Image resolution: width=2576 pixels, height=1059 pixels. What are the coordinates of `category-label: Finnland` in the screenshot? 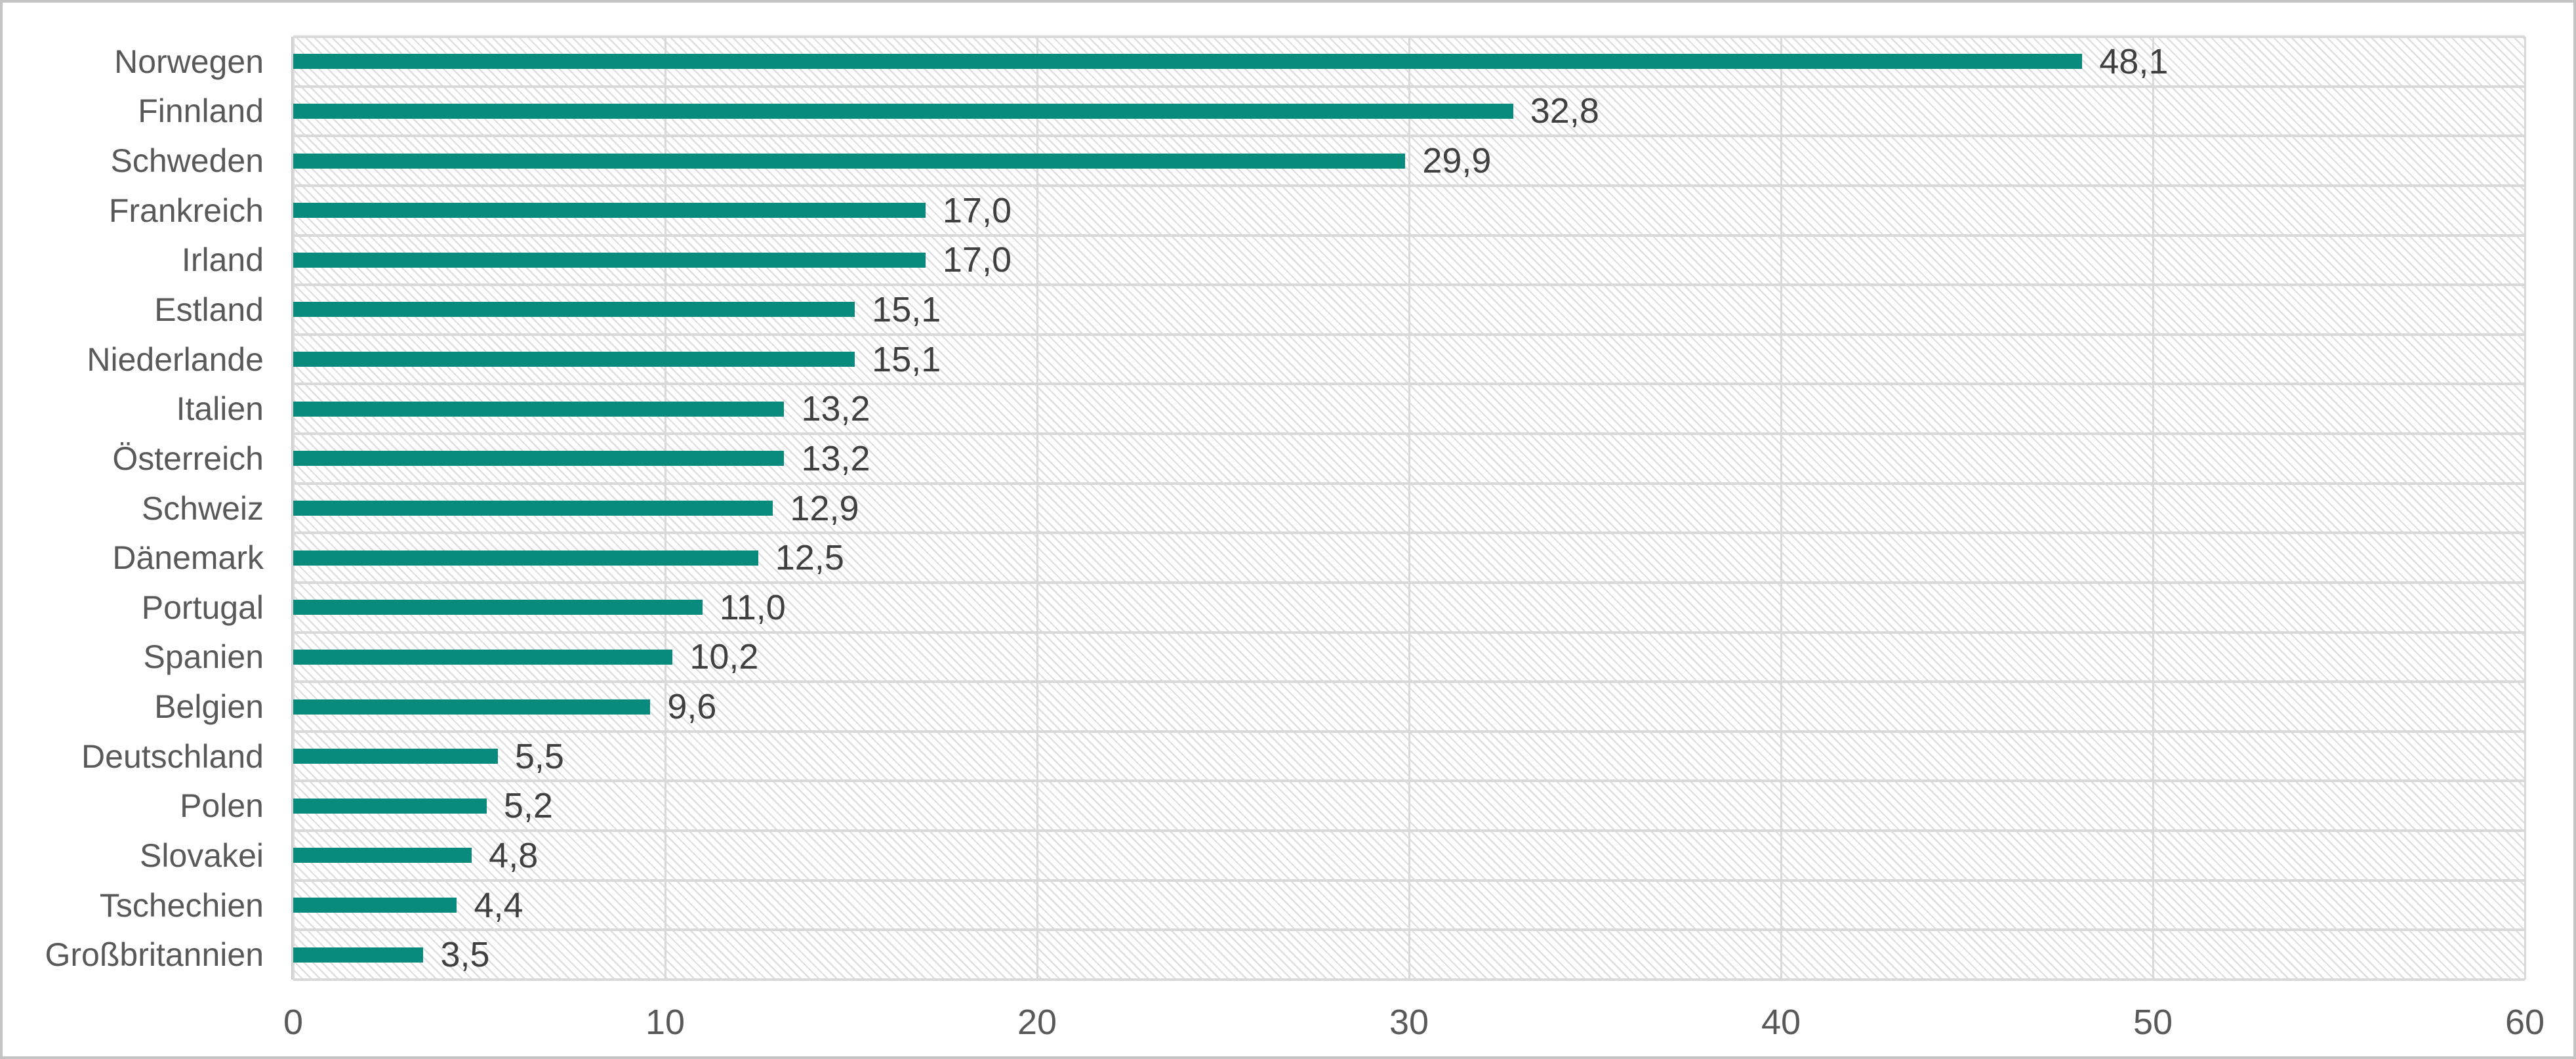 It's located at (201, 111).